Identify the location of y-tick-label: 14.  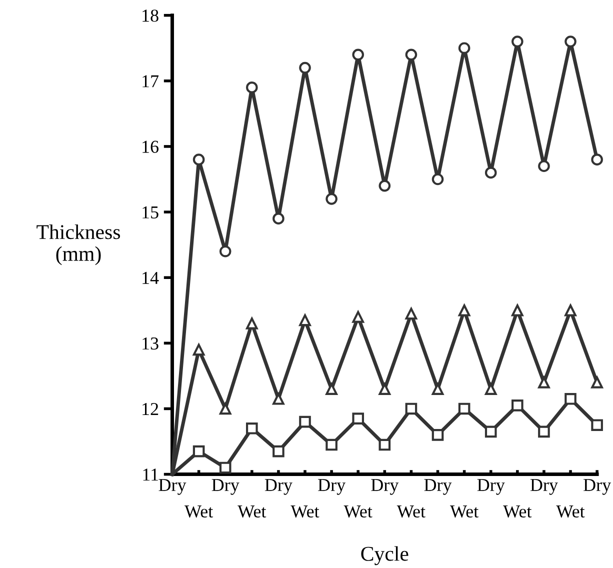
(150, 278).